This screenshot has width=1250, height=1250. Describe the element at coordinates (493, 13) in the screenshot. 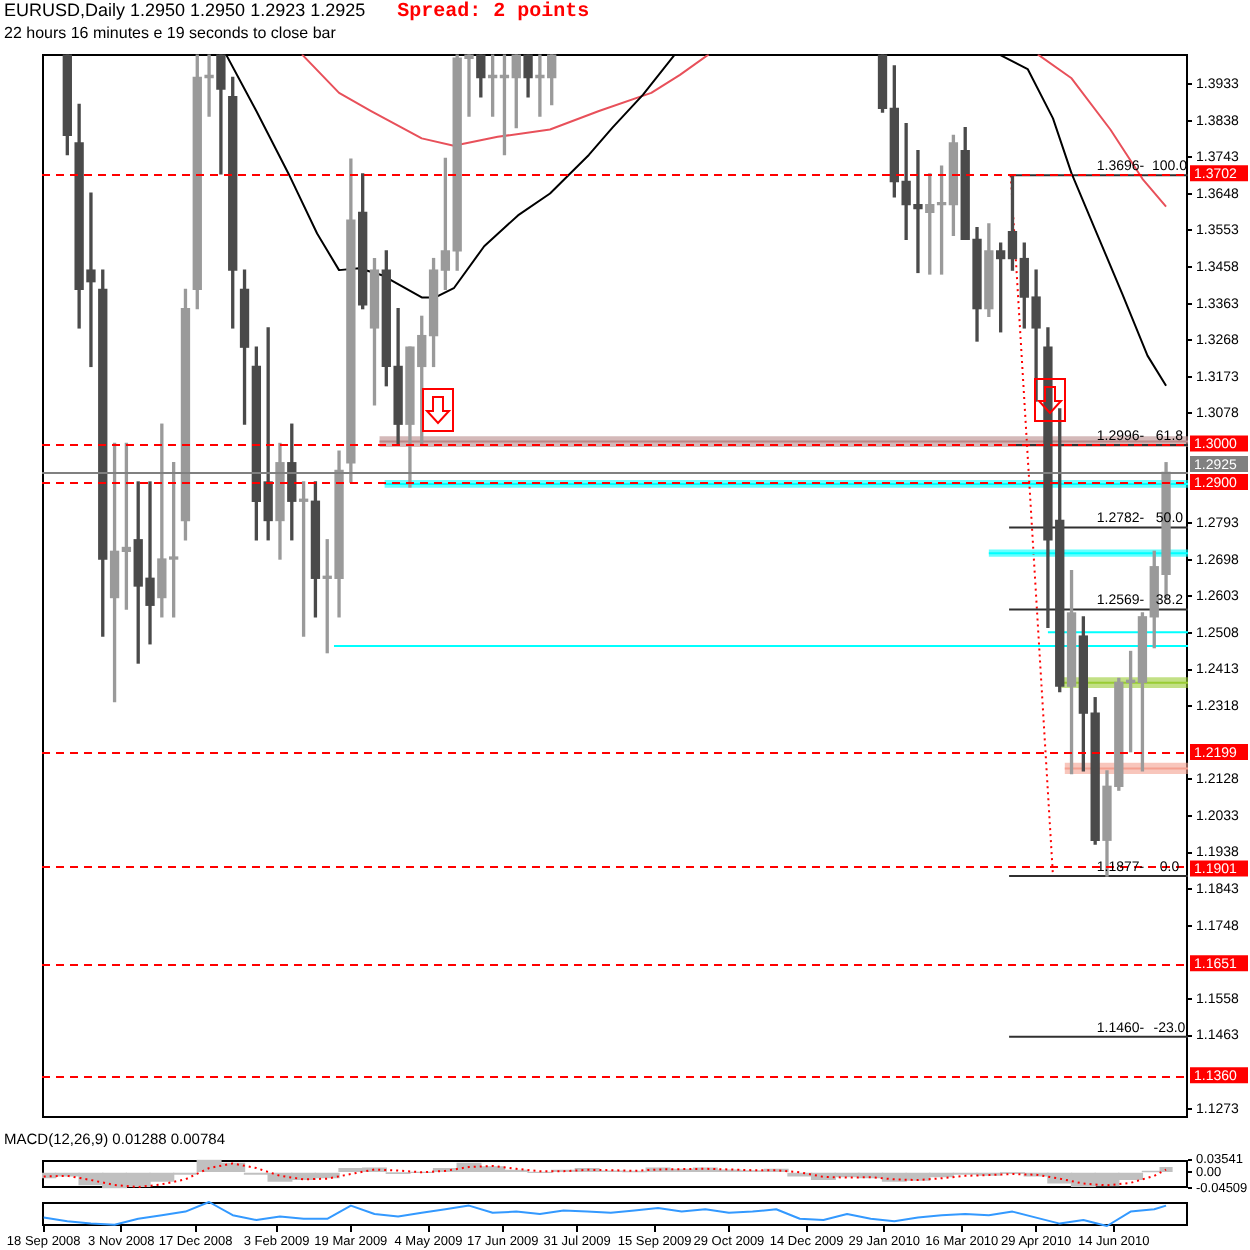

I see `text: Spread: 2 points` at that location.